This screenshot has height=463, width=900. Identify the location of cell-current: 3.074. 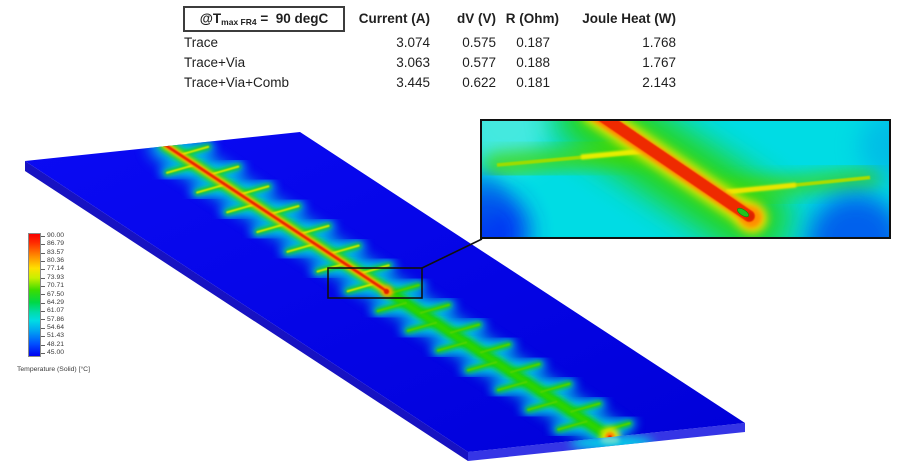
(413, 42).